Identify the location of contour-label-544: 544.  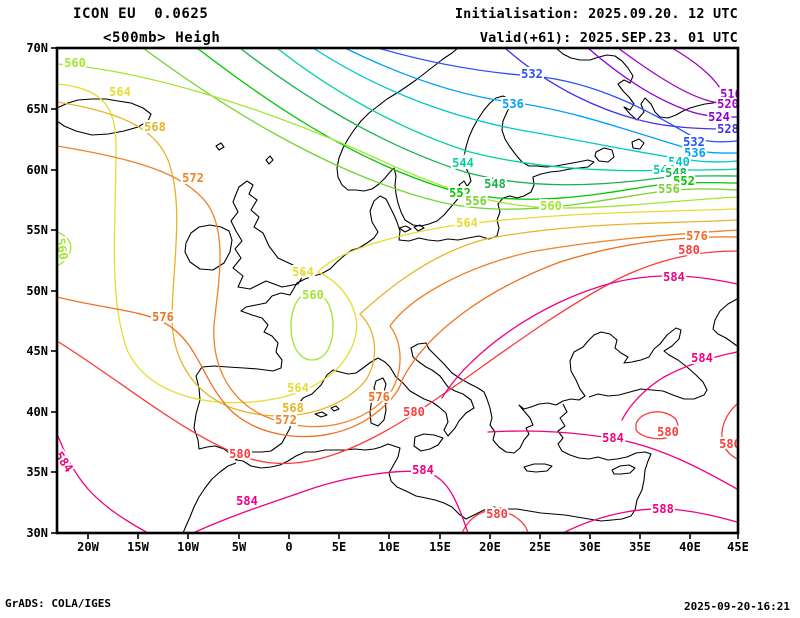
(664, 170).